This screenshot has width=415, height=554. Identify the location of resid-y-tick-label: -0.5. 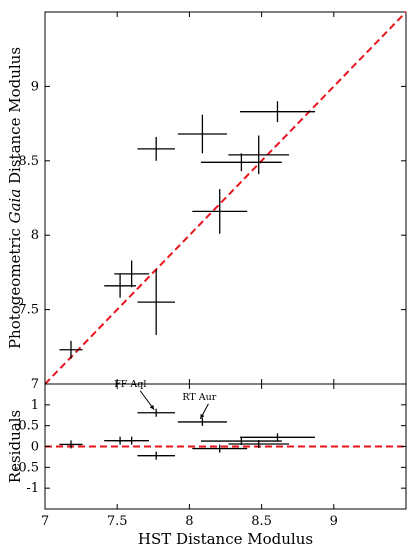
(26, 467).